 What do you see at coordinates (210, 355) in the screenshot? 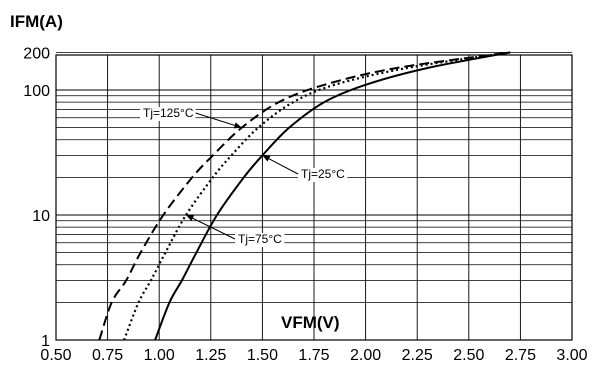
I see `x-tick-label: 1.25` at bounding box center [210, 355].